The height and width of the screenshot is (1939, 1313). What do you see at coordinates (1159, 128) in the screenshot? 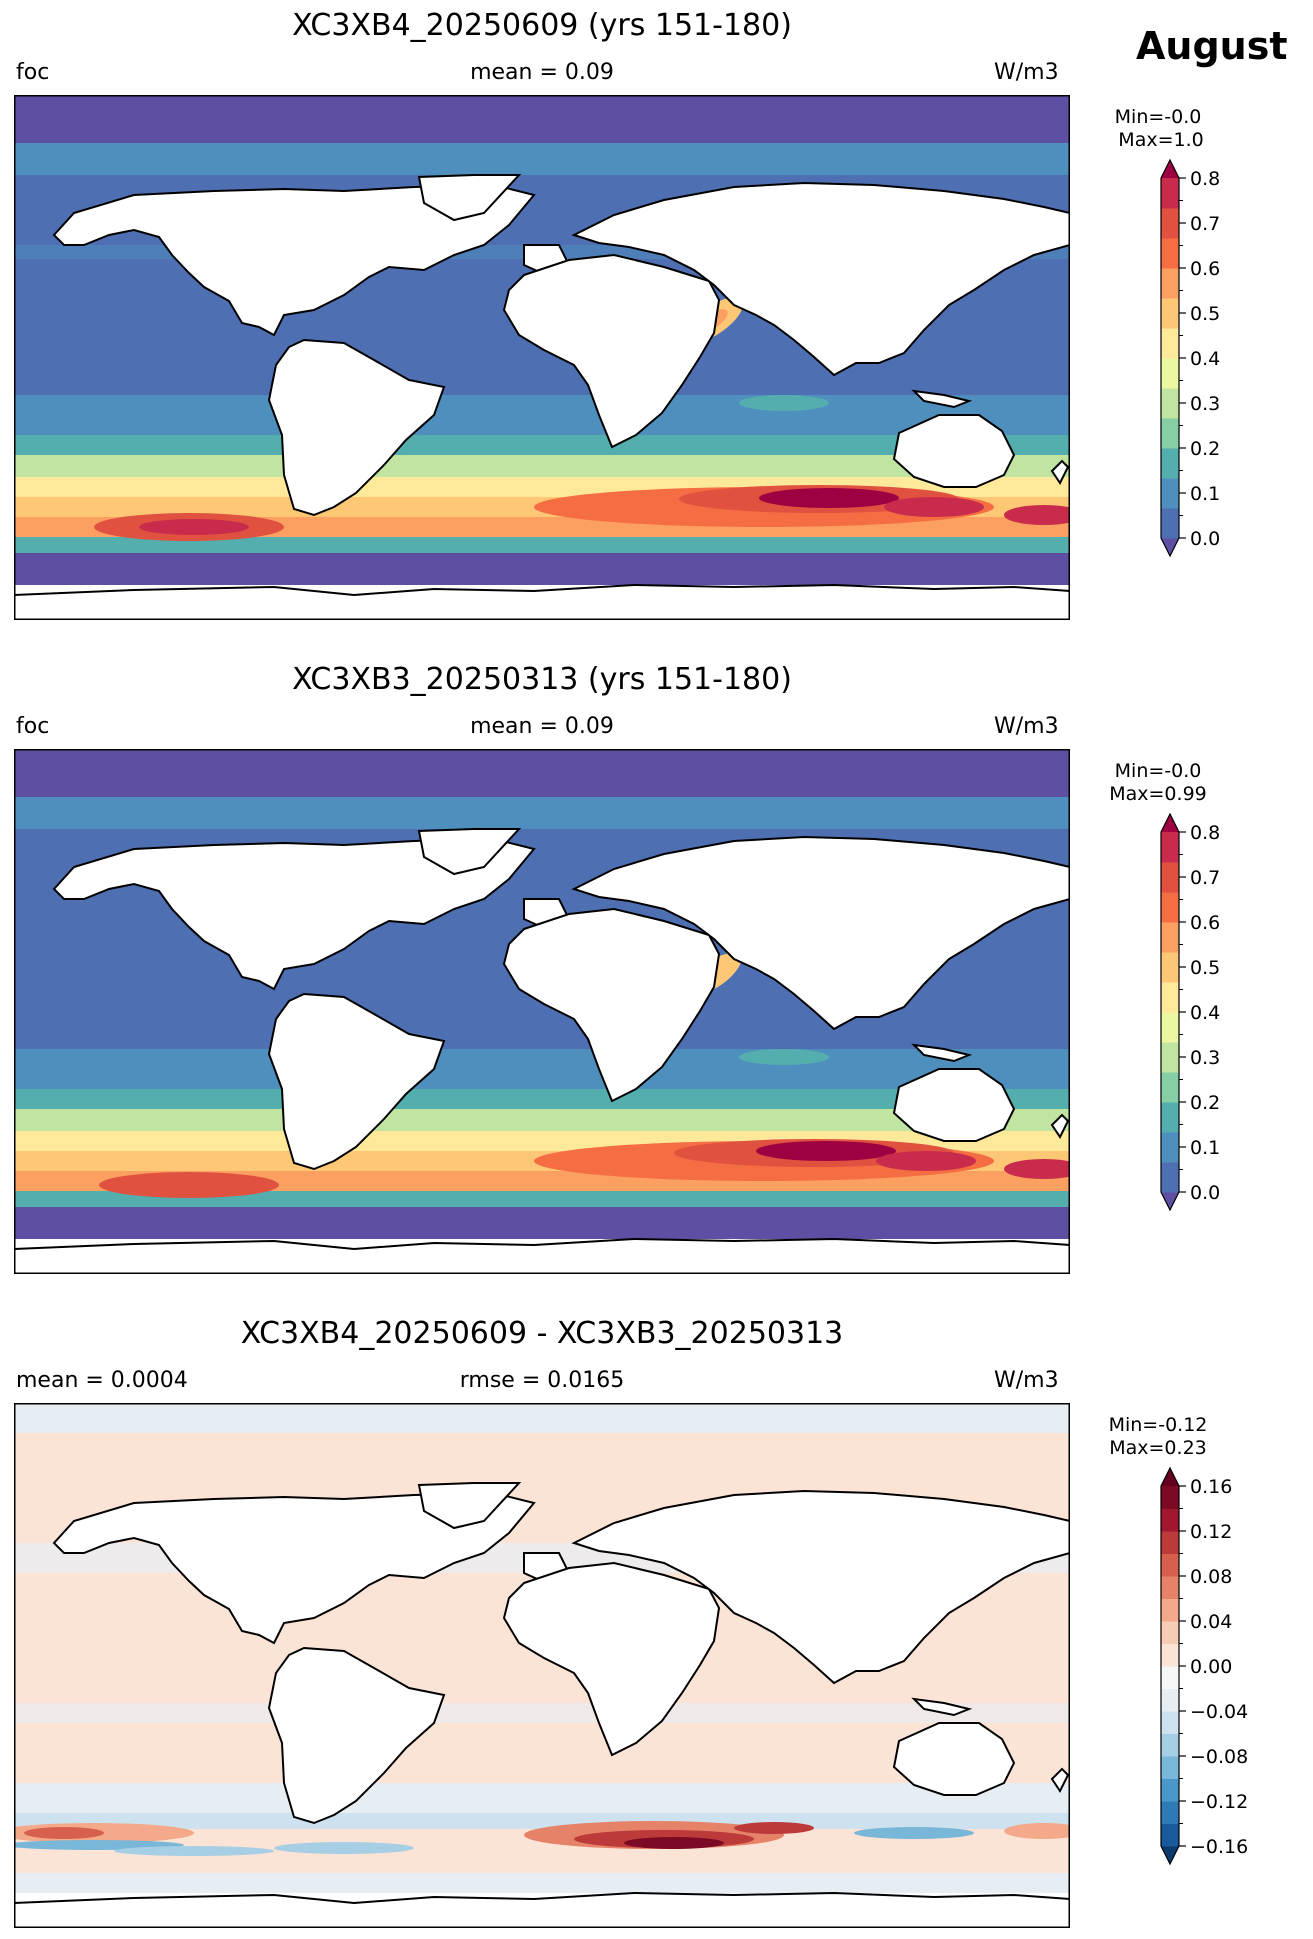
I see `panel-1-minmax: Min=-0.0 Max=1.0` at bounding box center [1159, 128].